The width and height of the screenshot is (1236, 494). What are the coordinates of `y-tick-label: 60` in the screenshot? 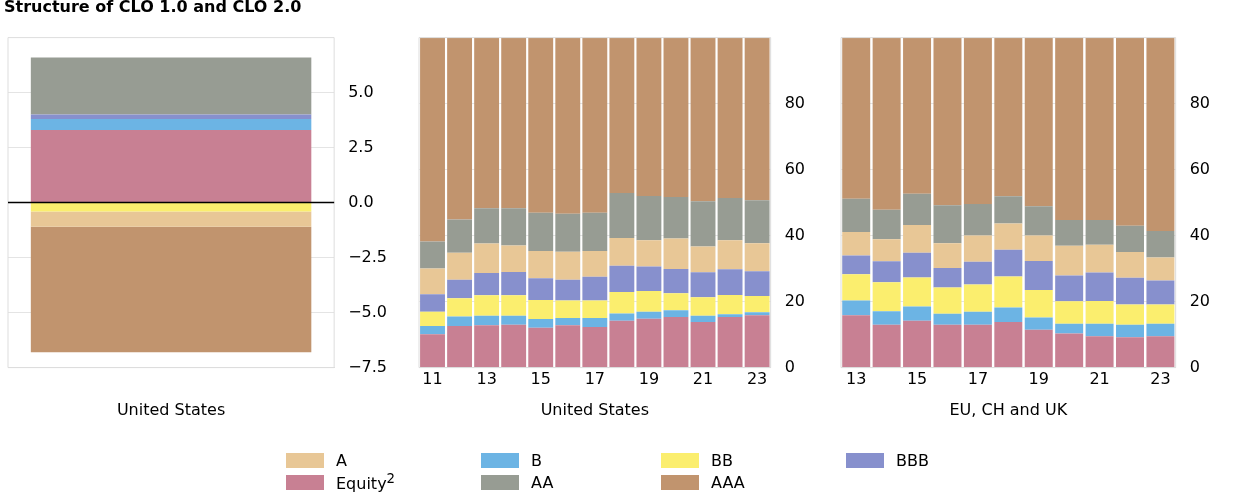 It's located at (794, 168).